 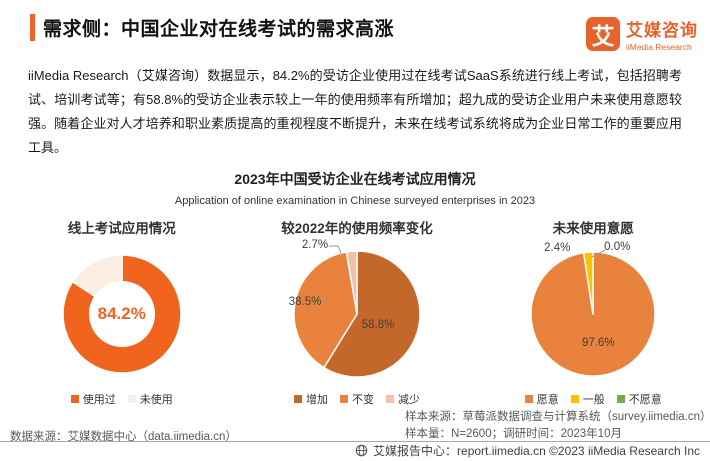 I want to click on legend-swatch-neutral, so click(x=574, y=399).